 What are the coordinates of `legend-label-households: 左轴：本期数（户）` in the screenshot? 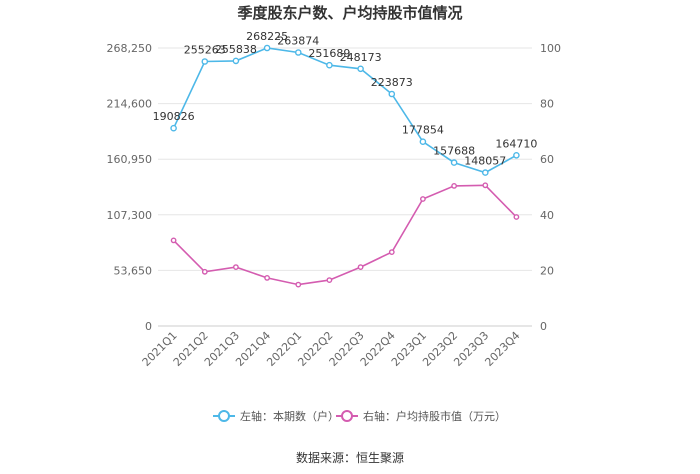 It's located at (289, 416).